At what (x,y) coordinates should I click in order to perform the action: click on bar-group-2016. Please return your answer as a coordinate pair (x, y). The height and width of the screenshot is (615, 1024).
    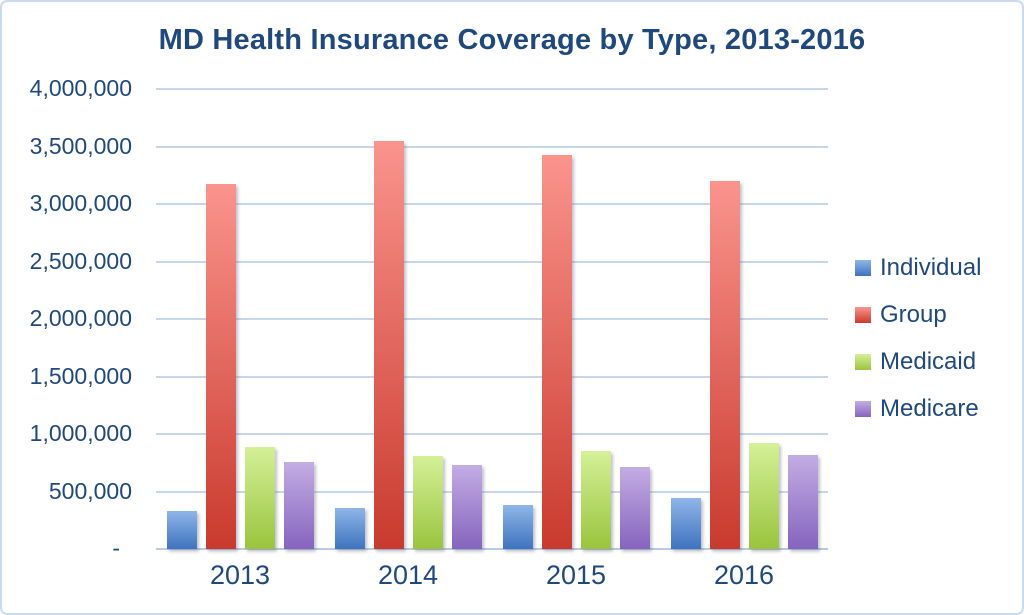
    Looking at the image, I should click on (724, 365).